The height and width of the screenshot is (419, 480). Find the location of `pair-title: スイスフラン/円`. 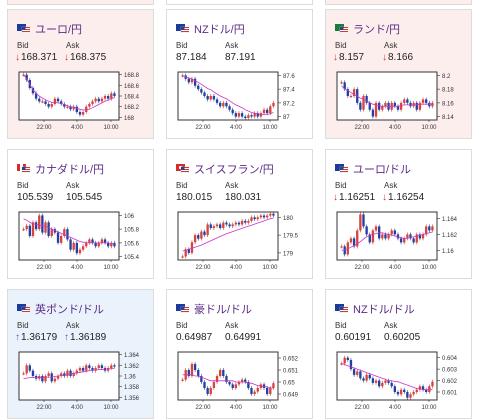

pair-title: スイスフラン/円 is located at coordinates (225, 169).